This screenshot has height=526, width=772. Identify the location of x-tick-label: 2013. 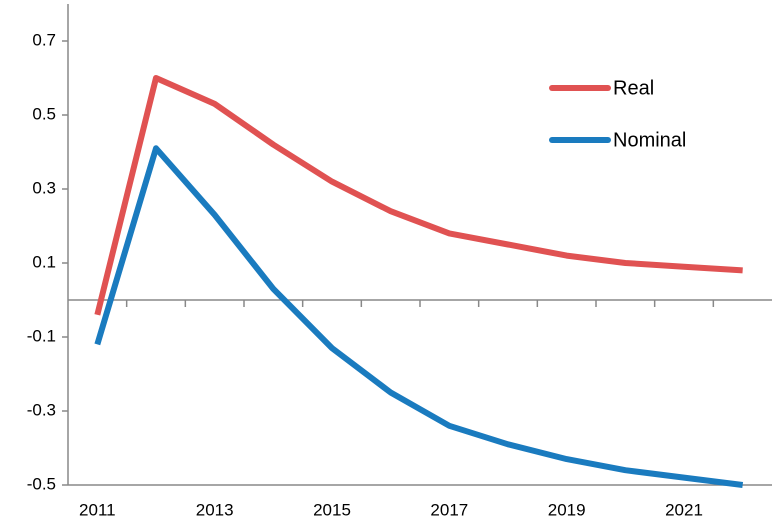
(215, 509).